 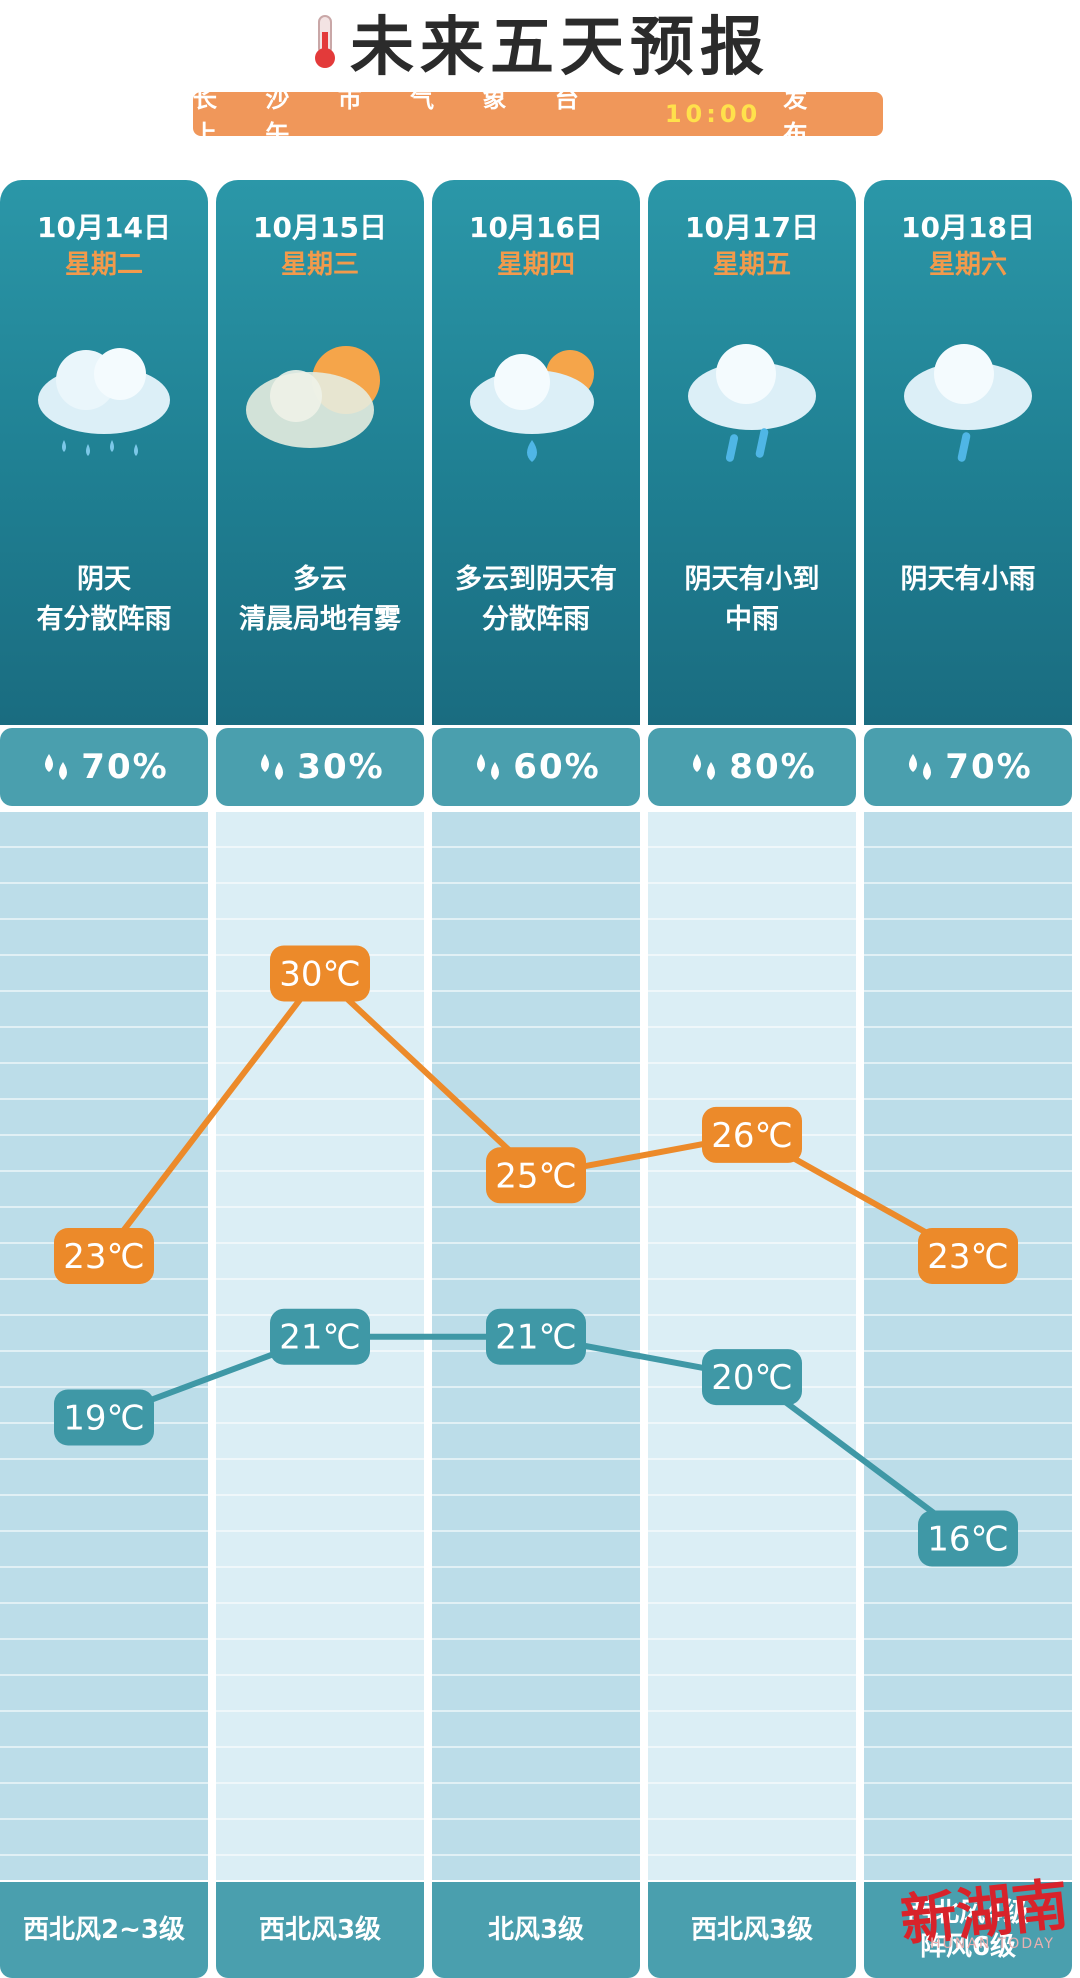 I want to click on watermark-subtext: HUNAN TODAY, so click(x=992, y=1944).